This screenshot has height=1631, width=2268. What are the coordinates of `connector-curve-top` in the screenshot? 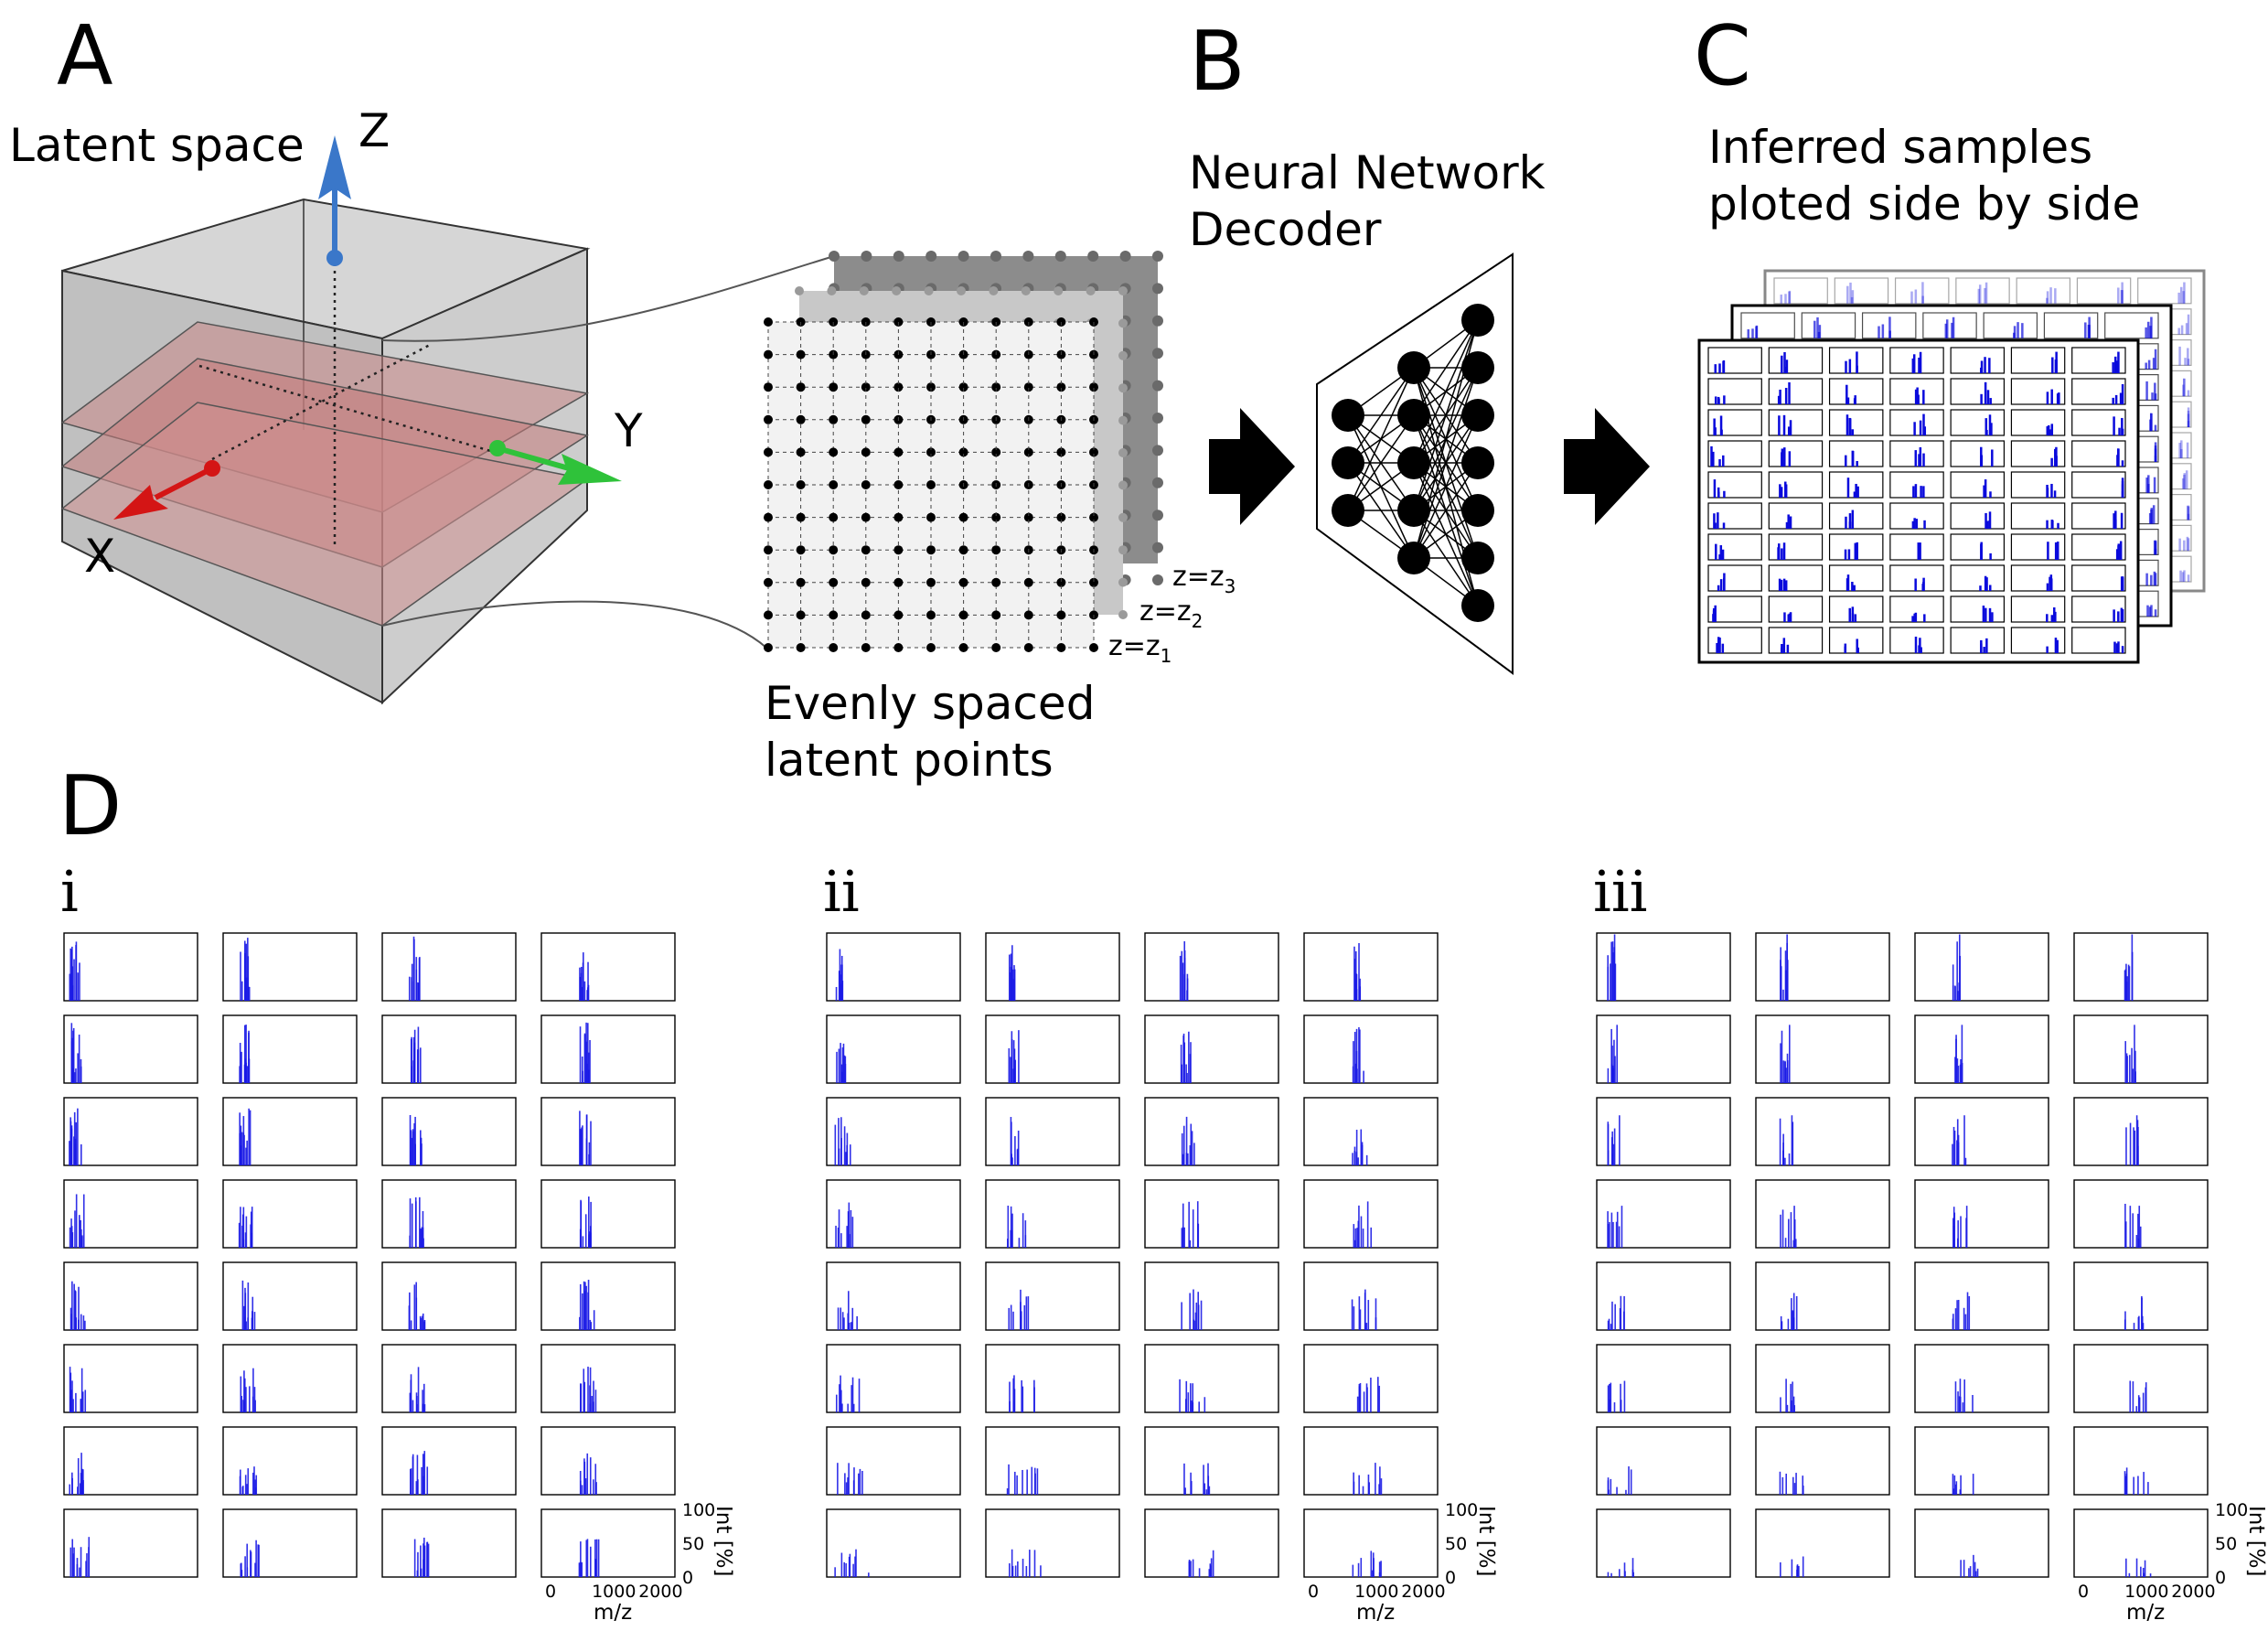 It's located at (608, 298).